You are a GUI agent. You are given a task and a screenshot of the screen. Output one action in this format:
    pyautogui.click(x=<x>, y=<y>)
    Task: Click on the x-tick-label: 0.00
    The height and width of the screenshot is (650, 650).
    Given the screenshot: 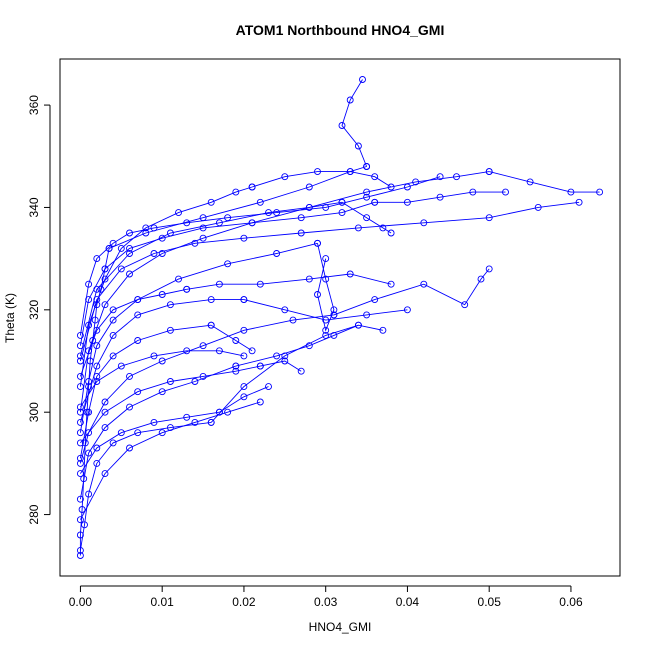 What is the action you would take?
    pyautogui.click(x=81, y=602)
    